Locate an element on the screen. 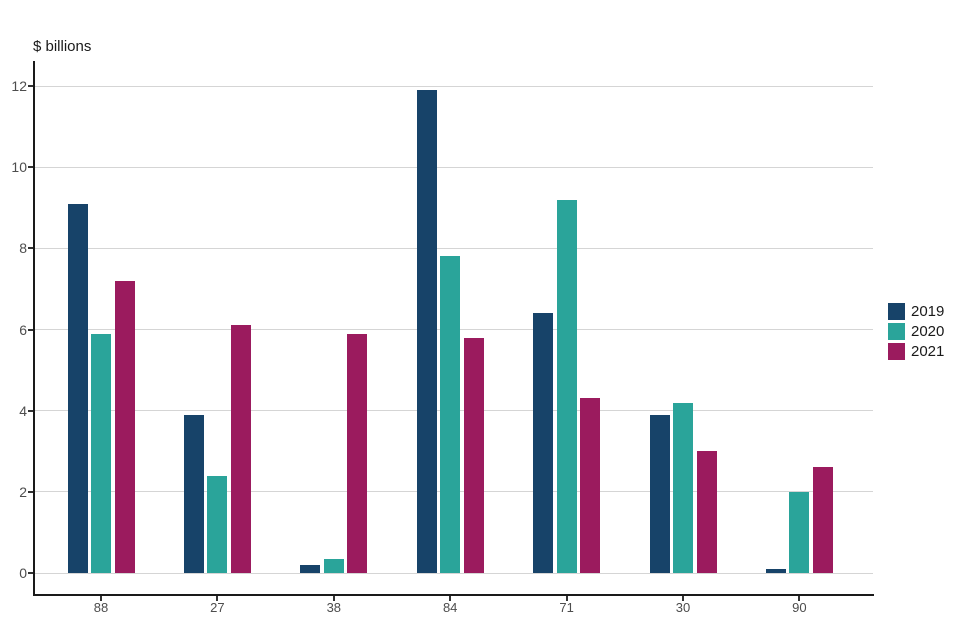 Image resolution: width=960 pixels, height=640 pixels. x-tick-label-27: 27 is located at coordinates (217, 607).